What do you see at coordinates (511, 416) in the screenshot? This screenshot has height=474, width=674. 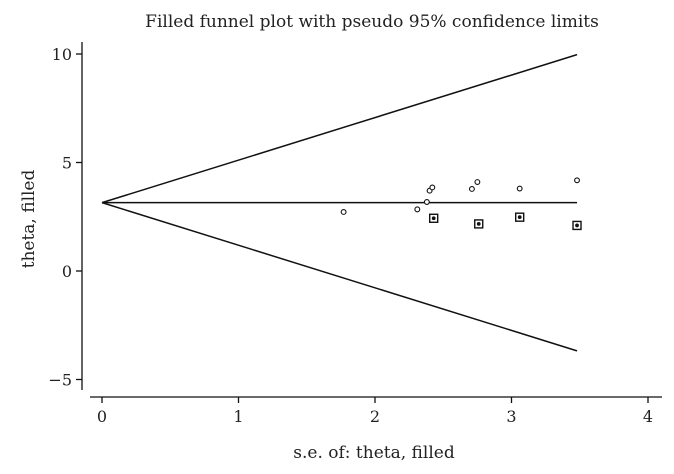 I see `x-tick-label: 3` at bounding box center [511, 416].